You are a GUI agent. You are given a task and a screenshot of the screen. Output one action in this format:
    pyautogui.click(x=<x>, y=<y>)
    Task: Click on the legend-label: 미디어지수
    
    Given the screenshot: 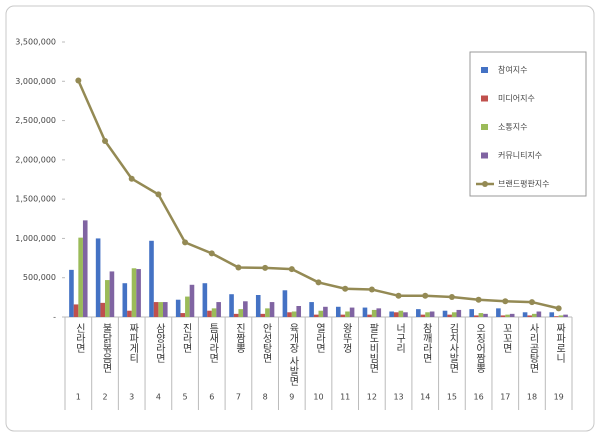 What is the action you would take?
    pyautogui.click(x=516, y=98)
    